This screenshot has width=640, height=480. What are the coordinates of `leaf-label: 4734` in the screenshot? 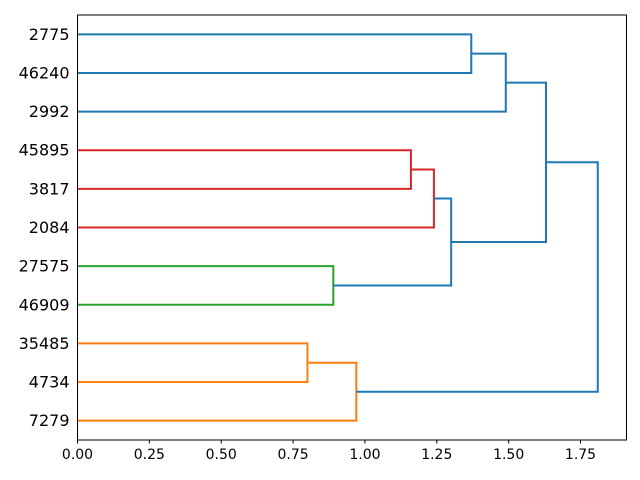 It's located at (49, 382).